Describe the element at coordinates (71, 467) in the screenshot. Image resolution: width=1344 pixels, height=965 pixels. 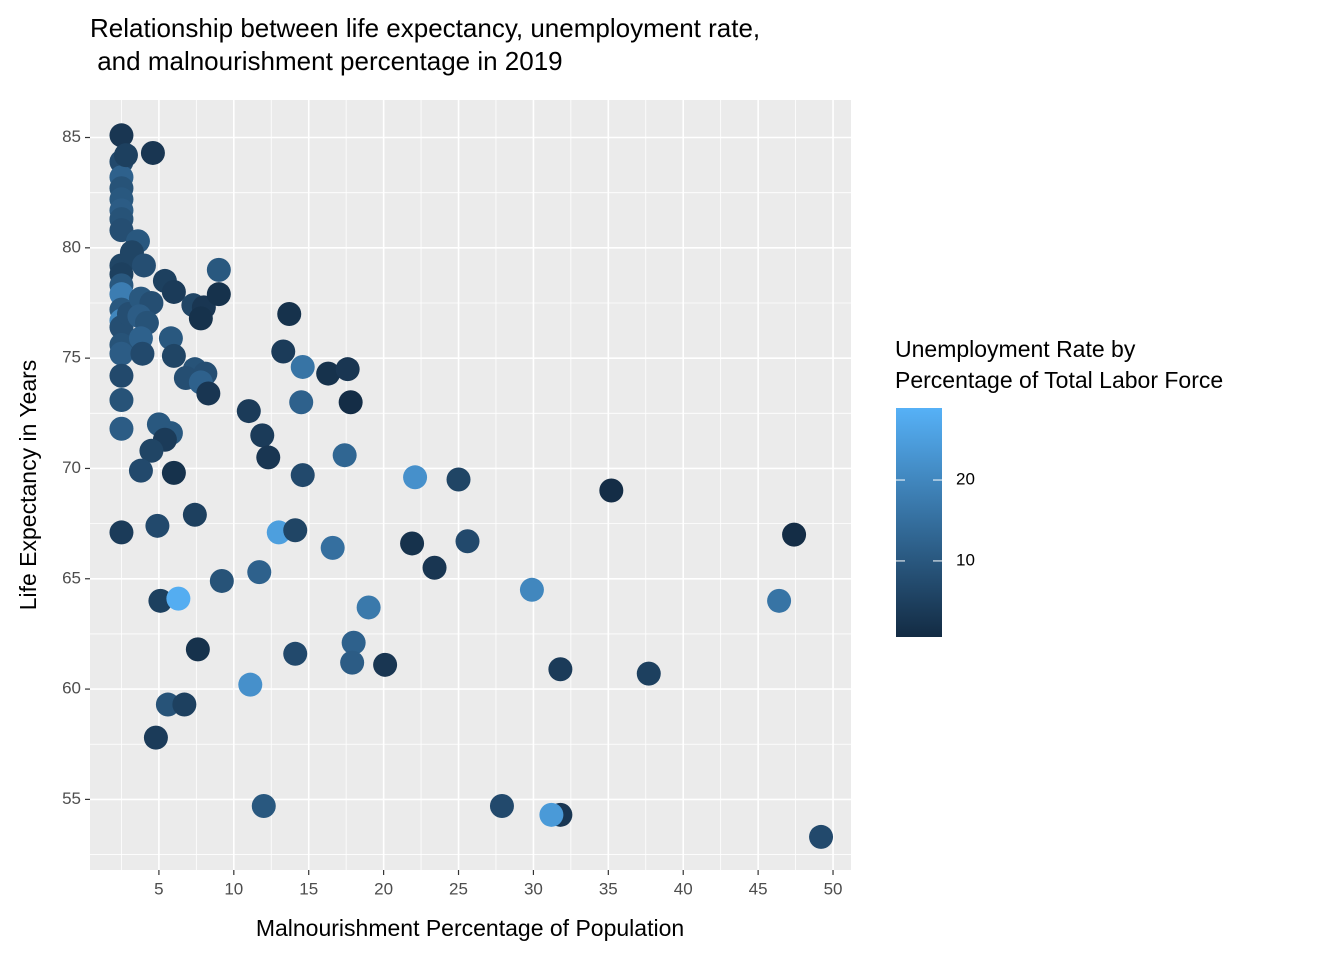
I see `y-tick-label: 70` at that location.